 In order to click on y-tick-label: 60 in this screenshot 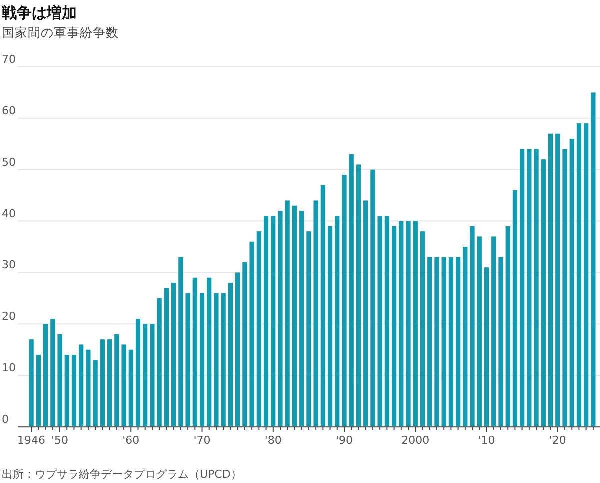, I will do `click(9, 111)`.